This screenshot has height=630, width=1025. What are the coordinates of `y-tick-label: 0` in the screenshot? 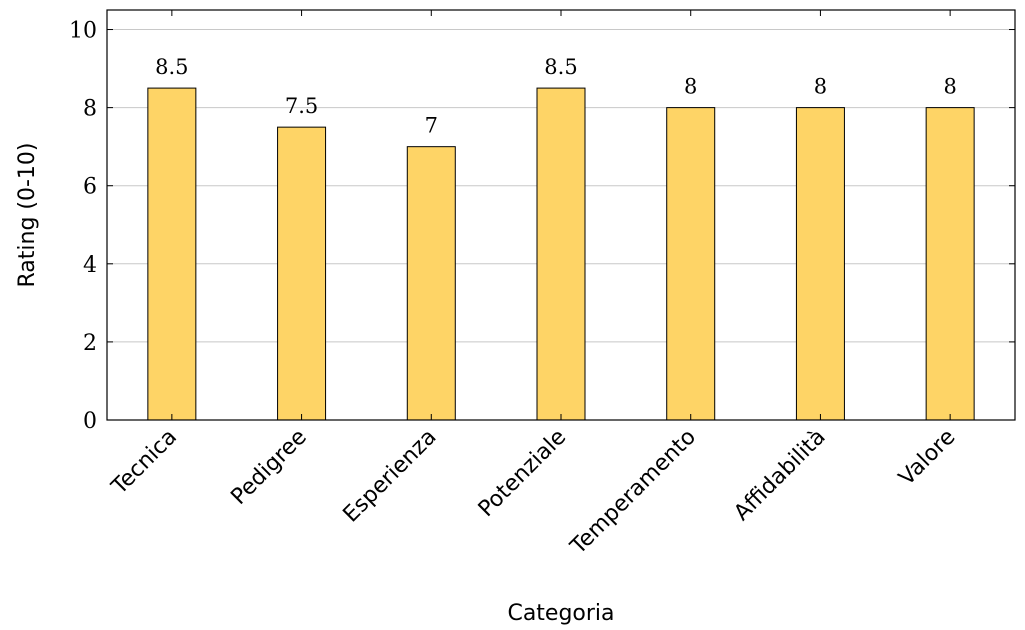 It's located at (90, 421).